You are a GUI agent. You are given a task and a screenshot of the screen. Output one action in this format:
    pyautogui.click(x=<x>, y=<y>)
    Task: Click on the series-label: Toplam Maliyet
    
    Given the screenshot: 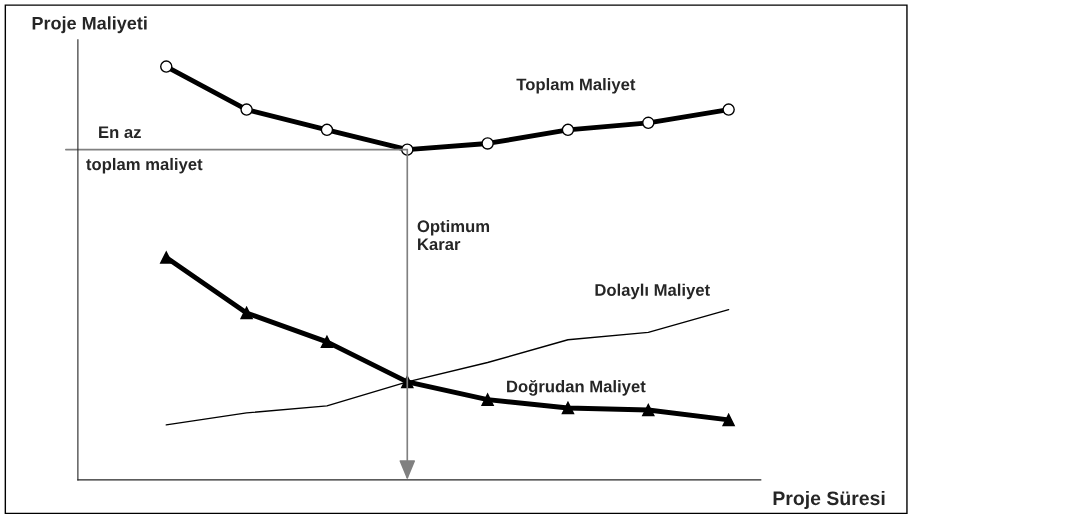 What is the action you would take?
    pyautogui.click(x=576, y=86)
    